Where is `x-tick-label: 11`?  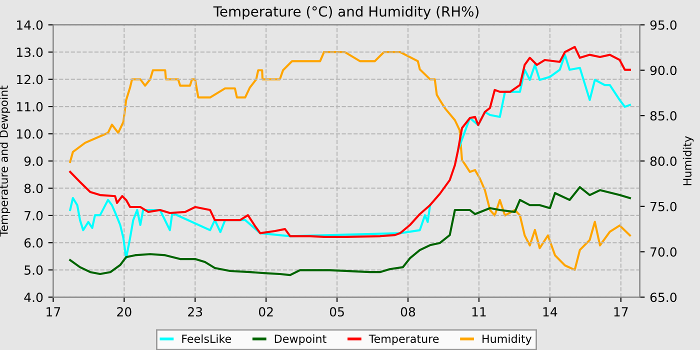 x-tick-label: 11 is located at coordinates (479, 311).